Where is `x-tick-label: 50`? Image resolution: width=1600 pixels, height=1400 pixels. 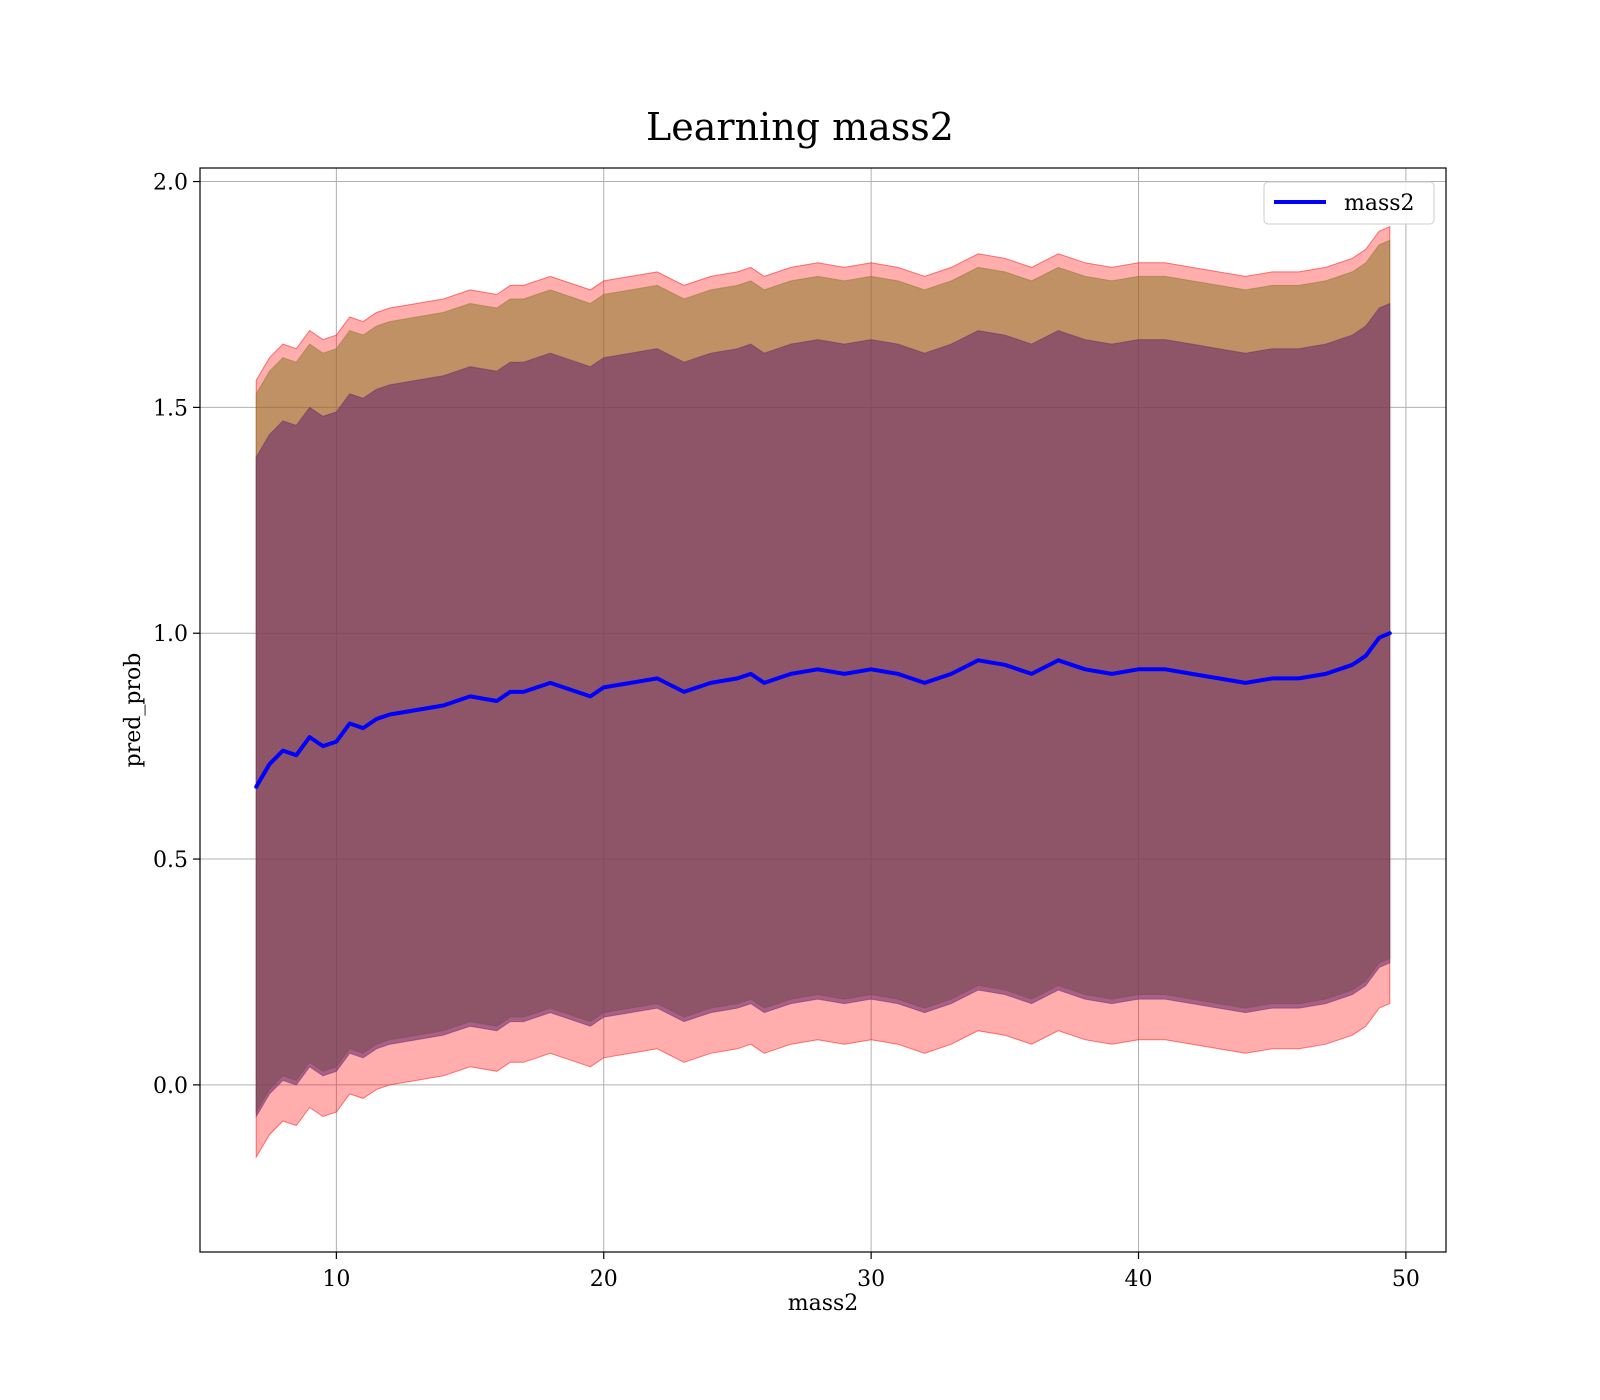
x-tick-label: 50 is located at coordinates (1406, 1279).